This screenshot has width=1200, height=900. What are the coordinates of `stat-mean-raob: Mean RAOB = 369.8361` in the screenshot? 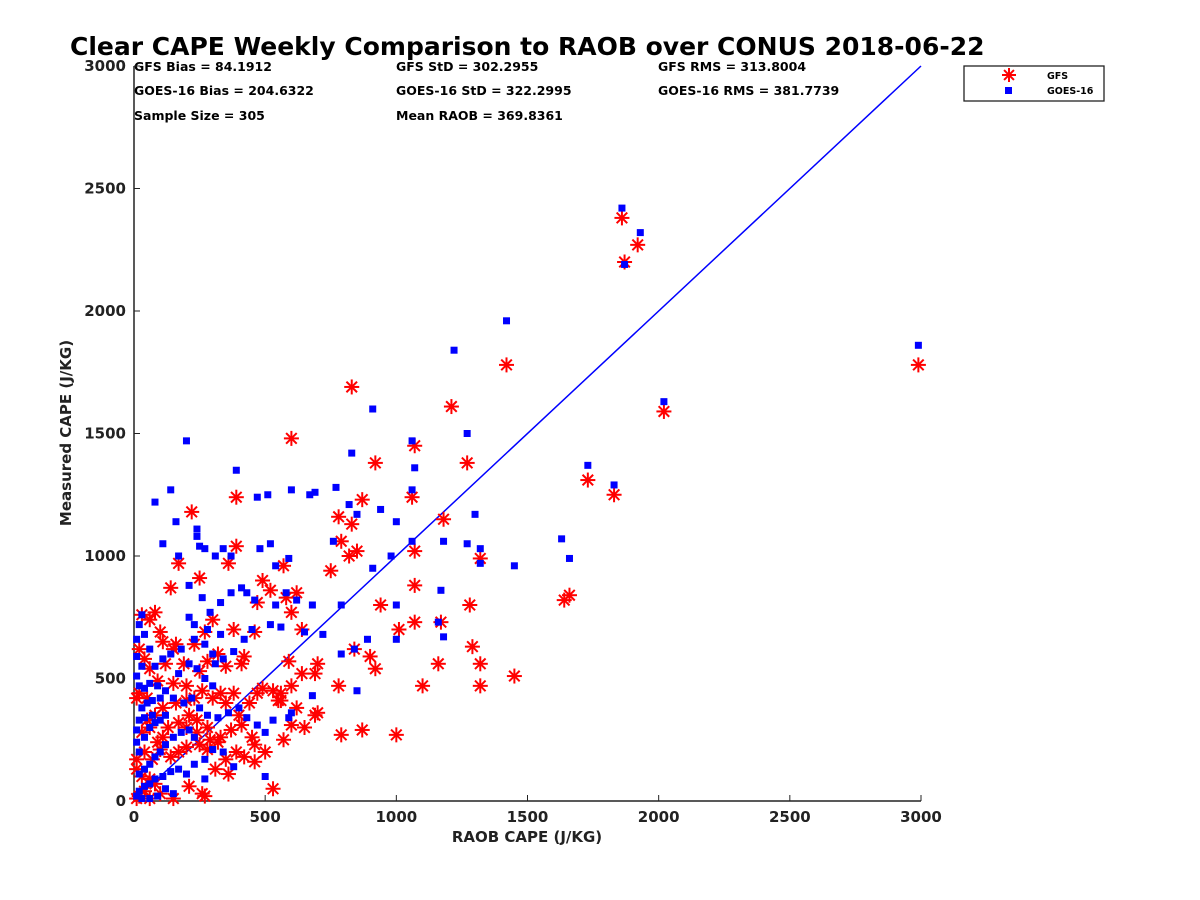 It's located at (479, 115).